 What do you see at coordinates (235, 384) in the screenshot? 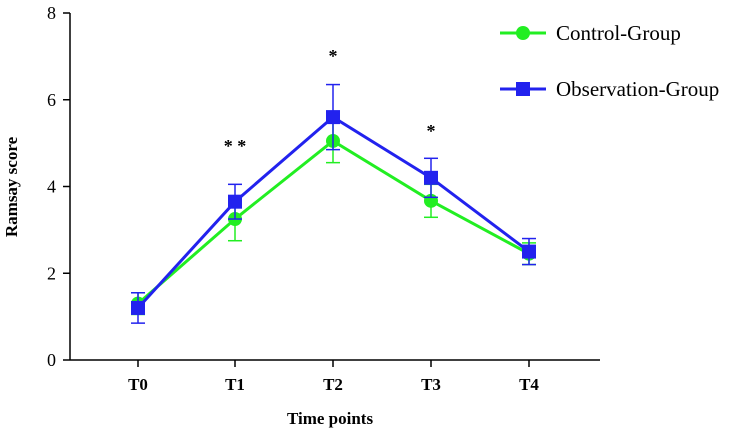
I see `x-tick-label: T1` at bounding box center [235, 384].